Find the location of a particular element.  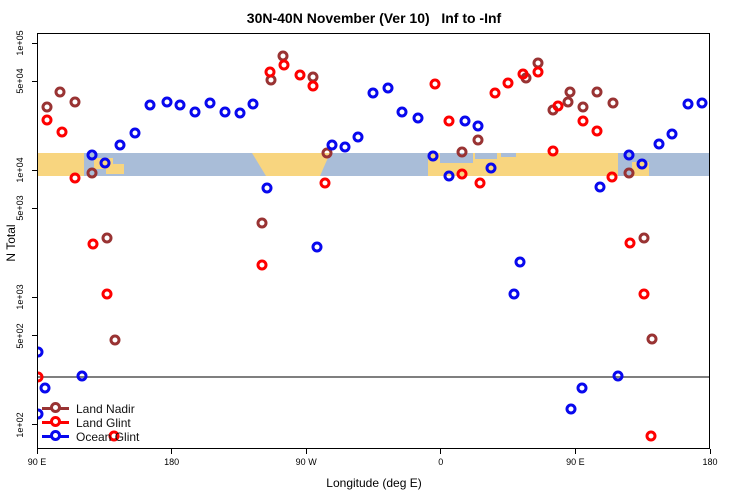

land-mass-north-america is located at coordinates (291, 164).